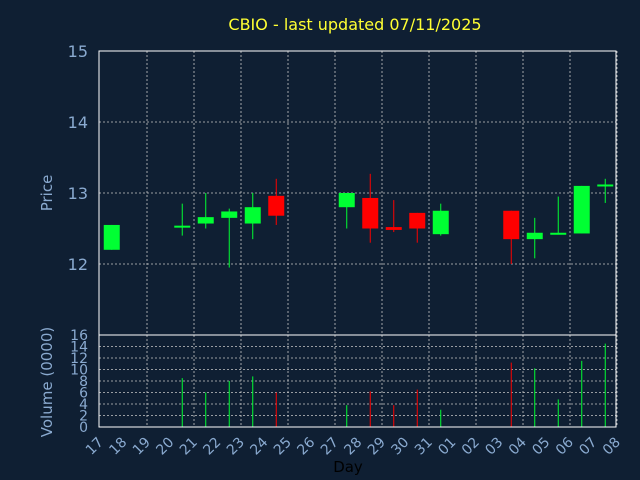  I want to click on price-axis-label: Price, so click(47, 193).